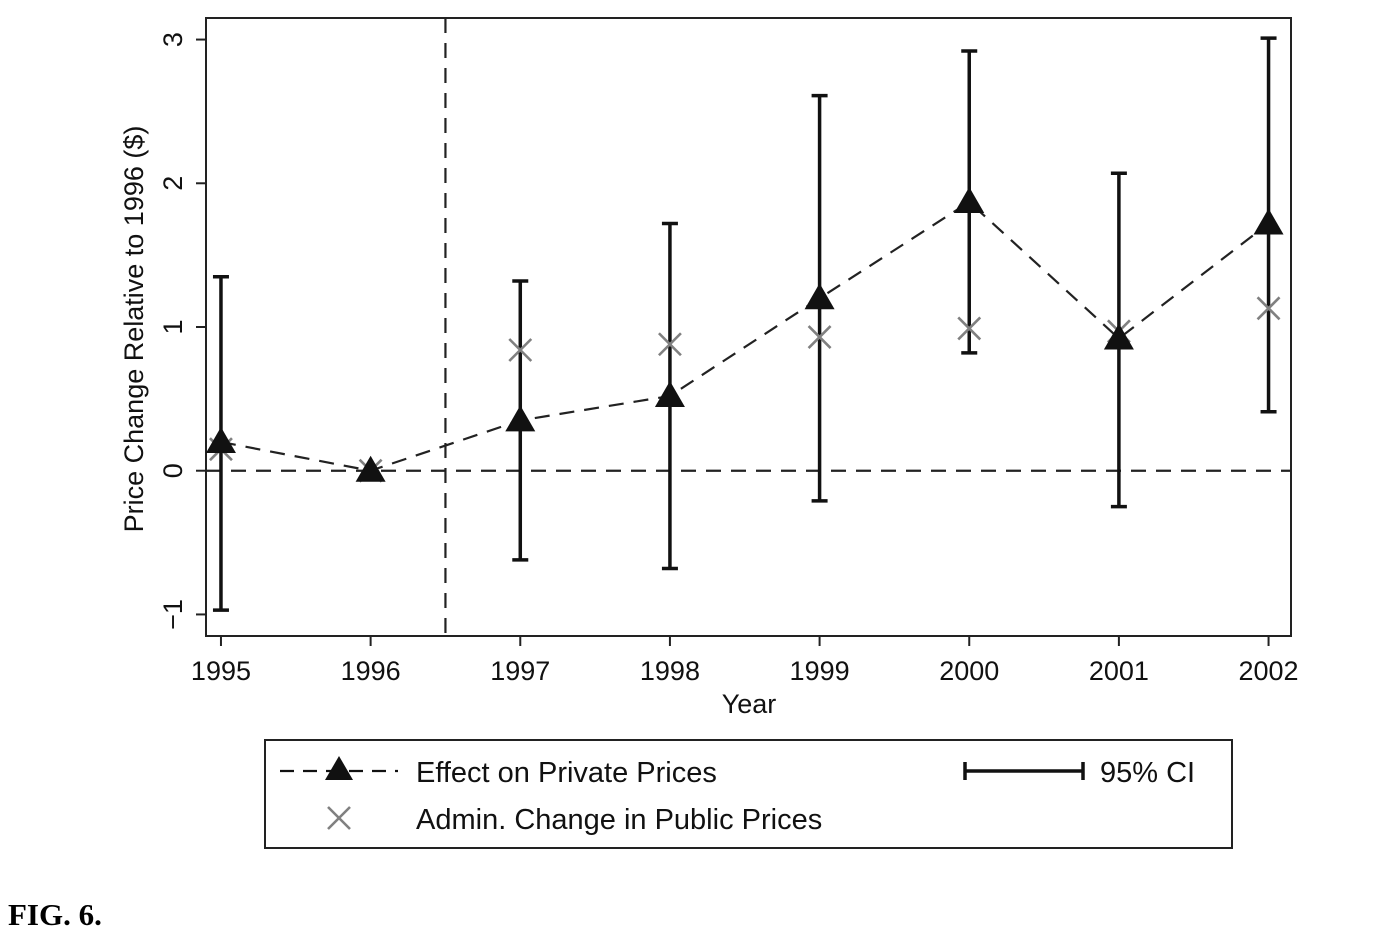 The height and width of the screenshot is (938, 1400). What do you see at coordinates (173, 326) in the screenshot?
I see `y-tick-label: 1` at bounding box center [173, 326].